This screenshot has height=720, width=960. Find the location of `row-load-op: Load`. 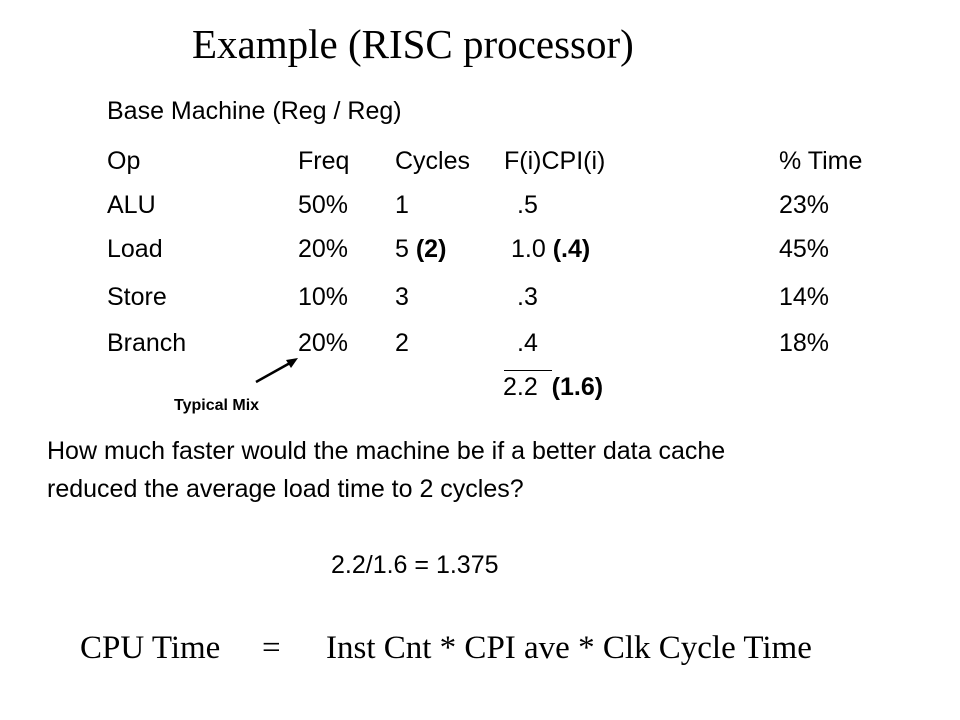

row-load-op: Load is located at coordinates (135, 249).